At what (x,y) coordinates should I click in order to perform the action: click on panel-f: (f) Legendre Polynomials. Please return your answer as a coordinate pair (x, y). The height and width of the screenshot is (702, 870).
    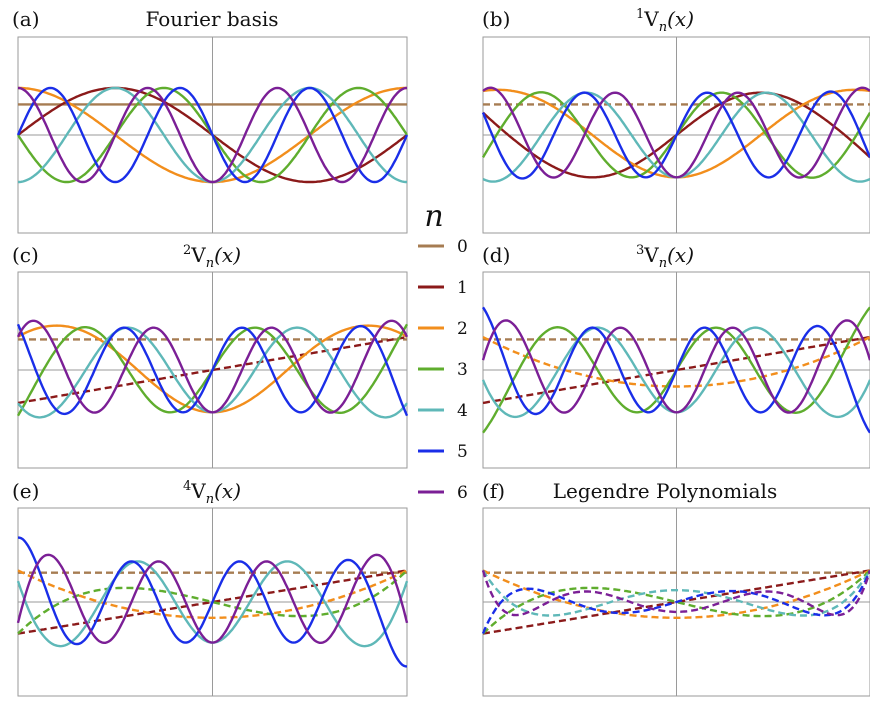
    Looking at the image, I should click on (675, 588).